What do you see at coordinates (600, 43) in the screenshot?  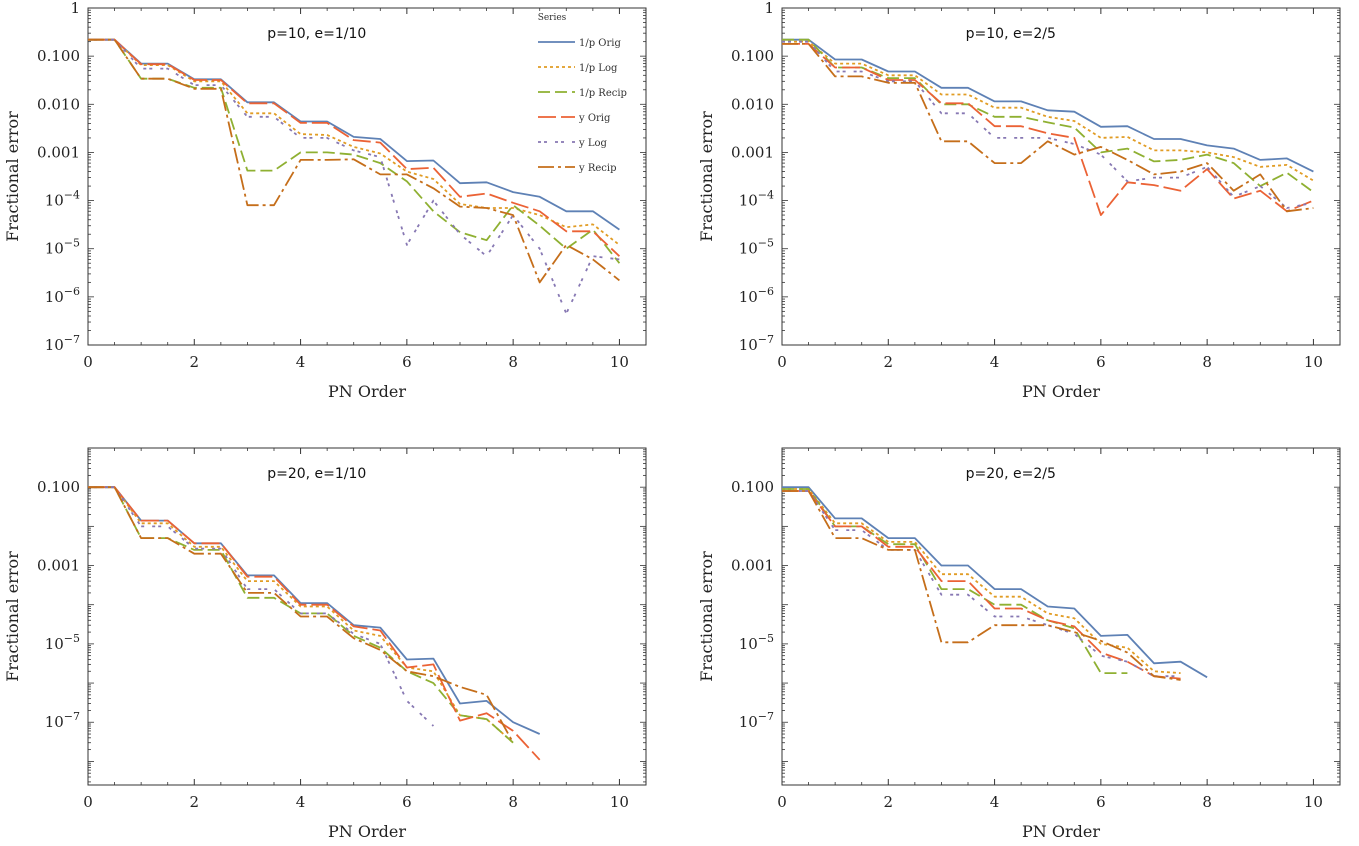 I see `legend-entry-label: 1/p Orig` at bounding box center [600, 43].